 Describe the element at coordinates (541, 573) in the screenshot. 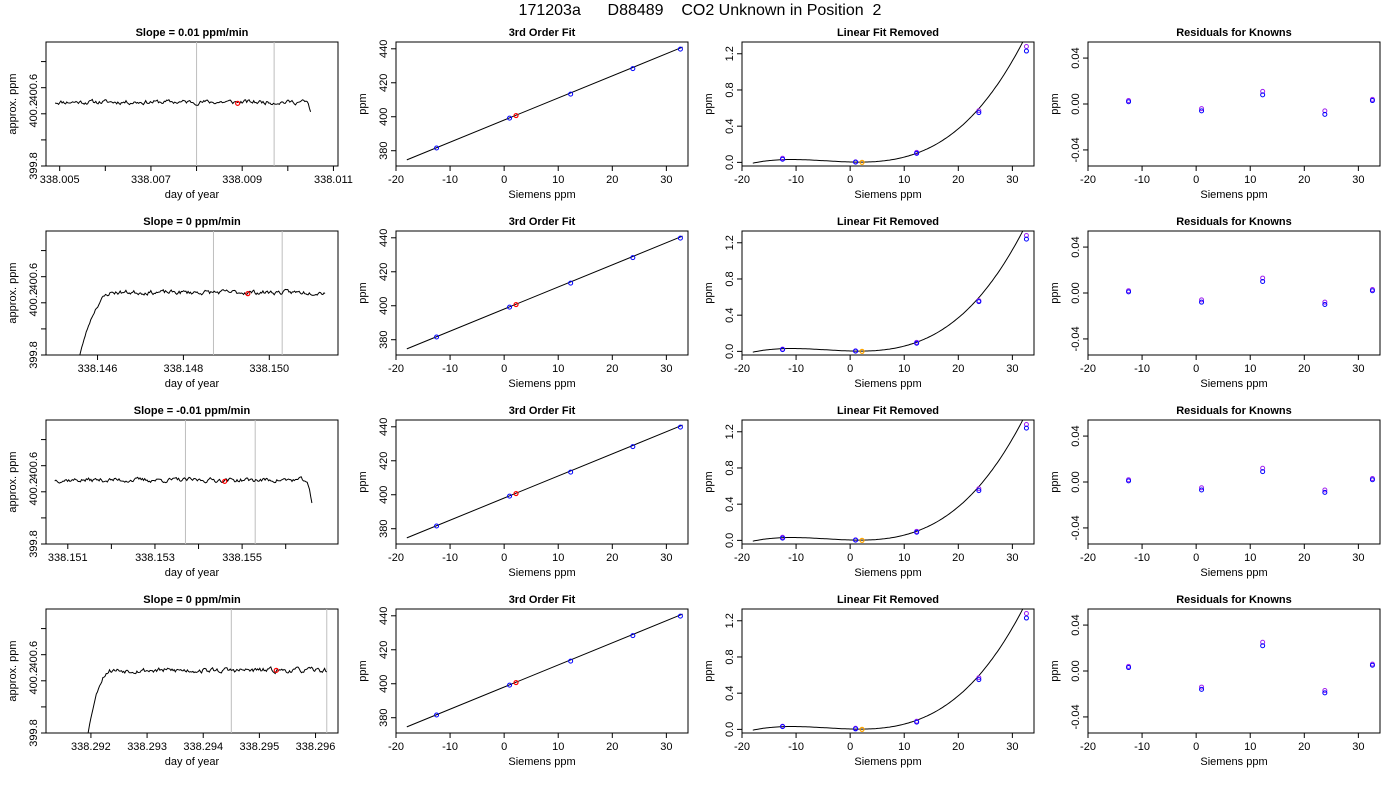

I see `x-axis-label: Siemens ppm` at that location.